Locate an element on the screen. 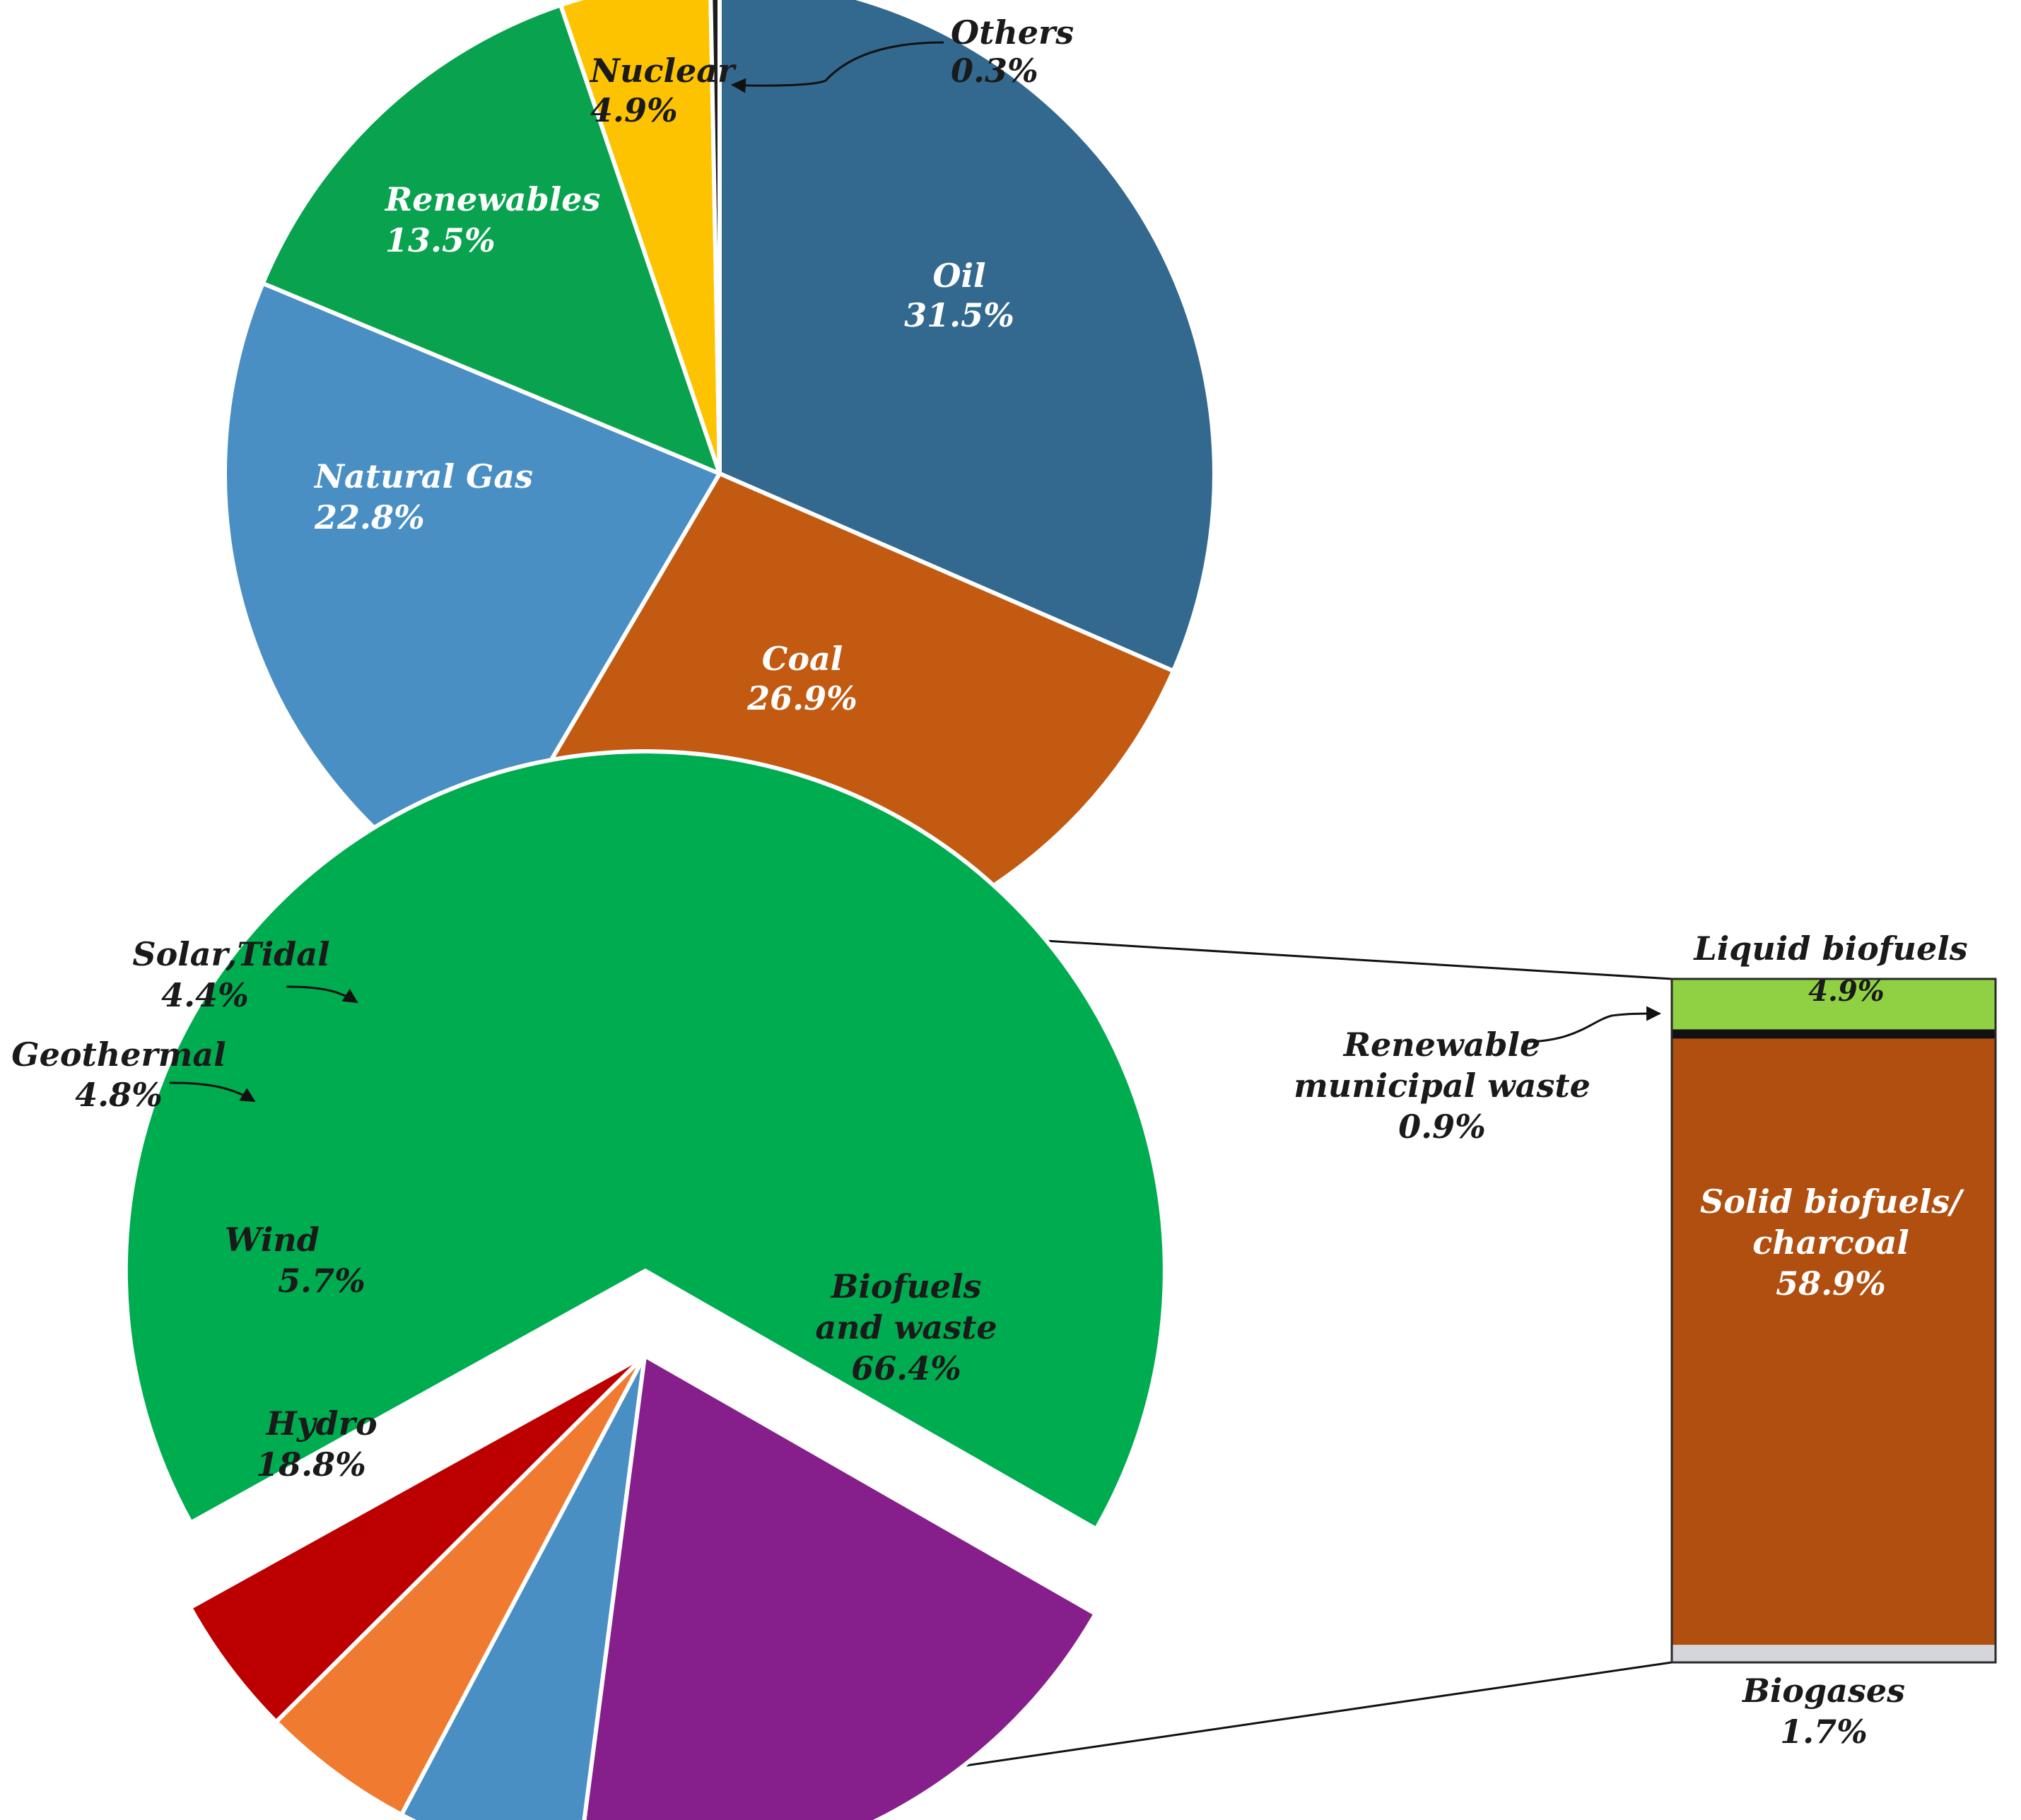 This screenshot has height=1820, width=2021. segment-label-biogases: Biogases is located at coordinates (1823, 1691).